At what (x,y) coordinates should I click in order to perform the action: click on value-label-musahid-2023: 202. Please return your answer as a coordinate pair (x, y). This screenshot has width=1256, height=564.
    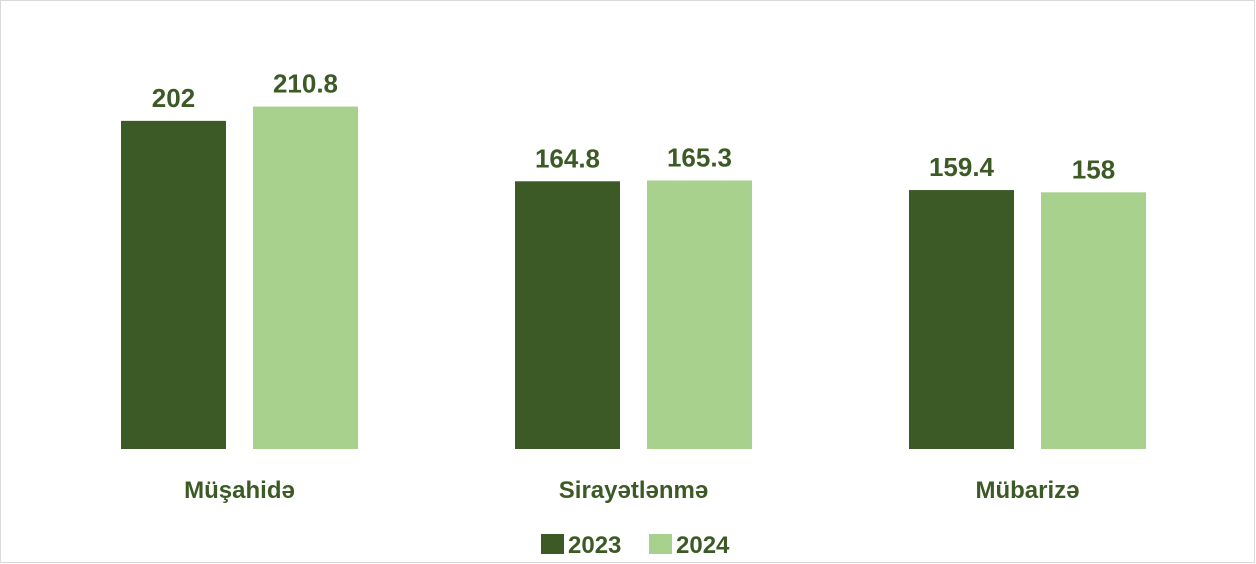
    Looking at the image, I should click on (173, 98).